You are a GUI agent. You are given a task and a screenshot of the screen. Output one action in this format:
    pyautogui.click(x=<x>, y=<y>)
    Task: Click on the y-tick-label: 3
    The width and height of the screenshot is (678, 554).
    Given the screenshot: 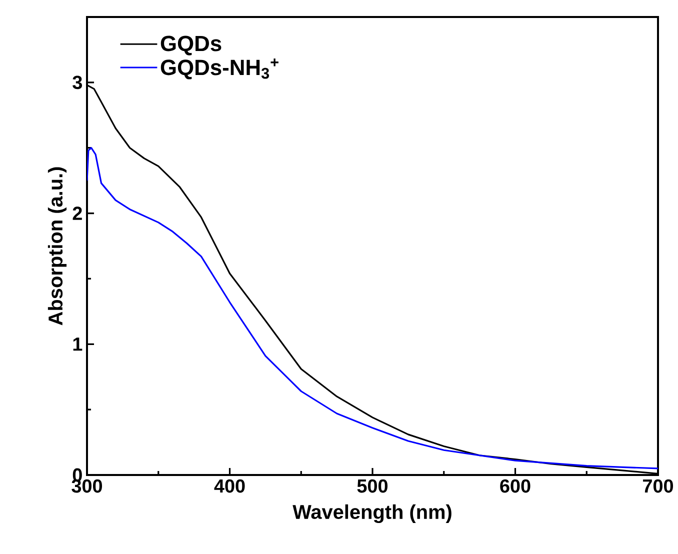 What is the action you would take?
    pyautogui.click(x=77, y=83)
    